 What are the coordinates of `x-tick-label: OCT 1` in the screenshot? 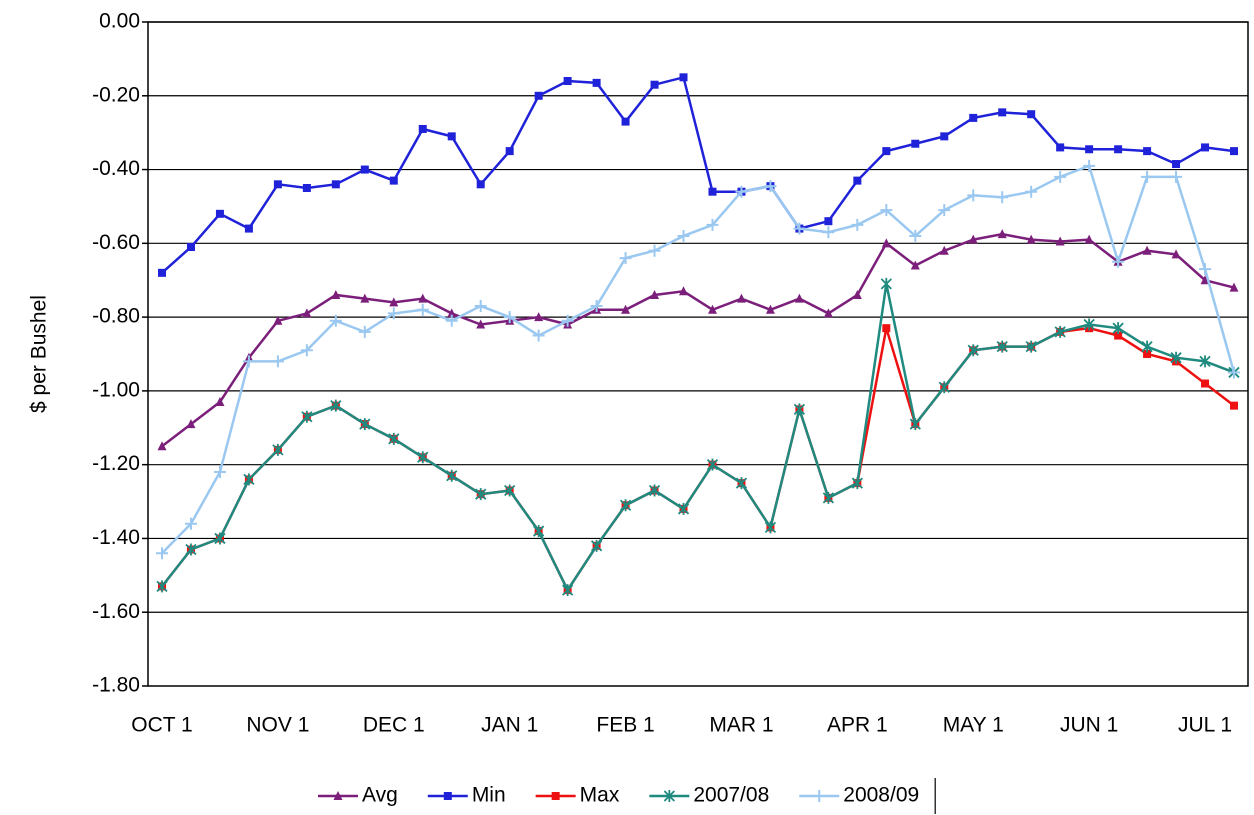 It's located at (161, 725).